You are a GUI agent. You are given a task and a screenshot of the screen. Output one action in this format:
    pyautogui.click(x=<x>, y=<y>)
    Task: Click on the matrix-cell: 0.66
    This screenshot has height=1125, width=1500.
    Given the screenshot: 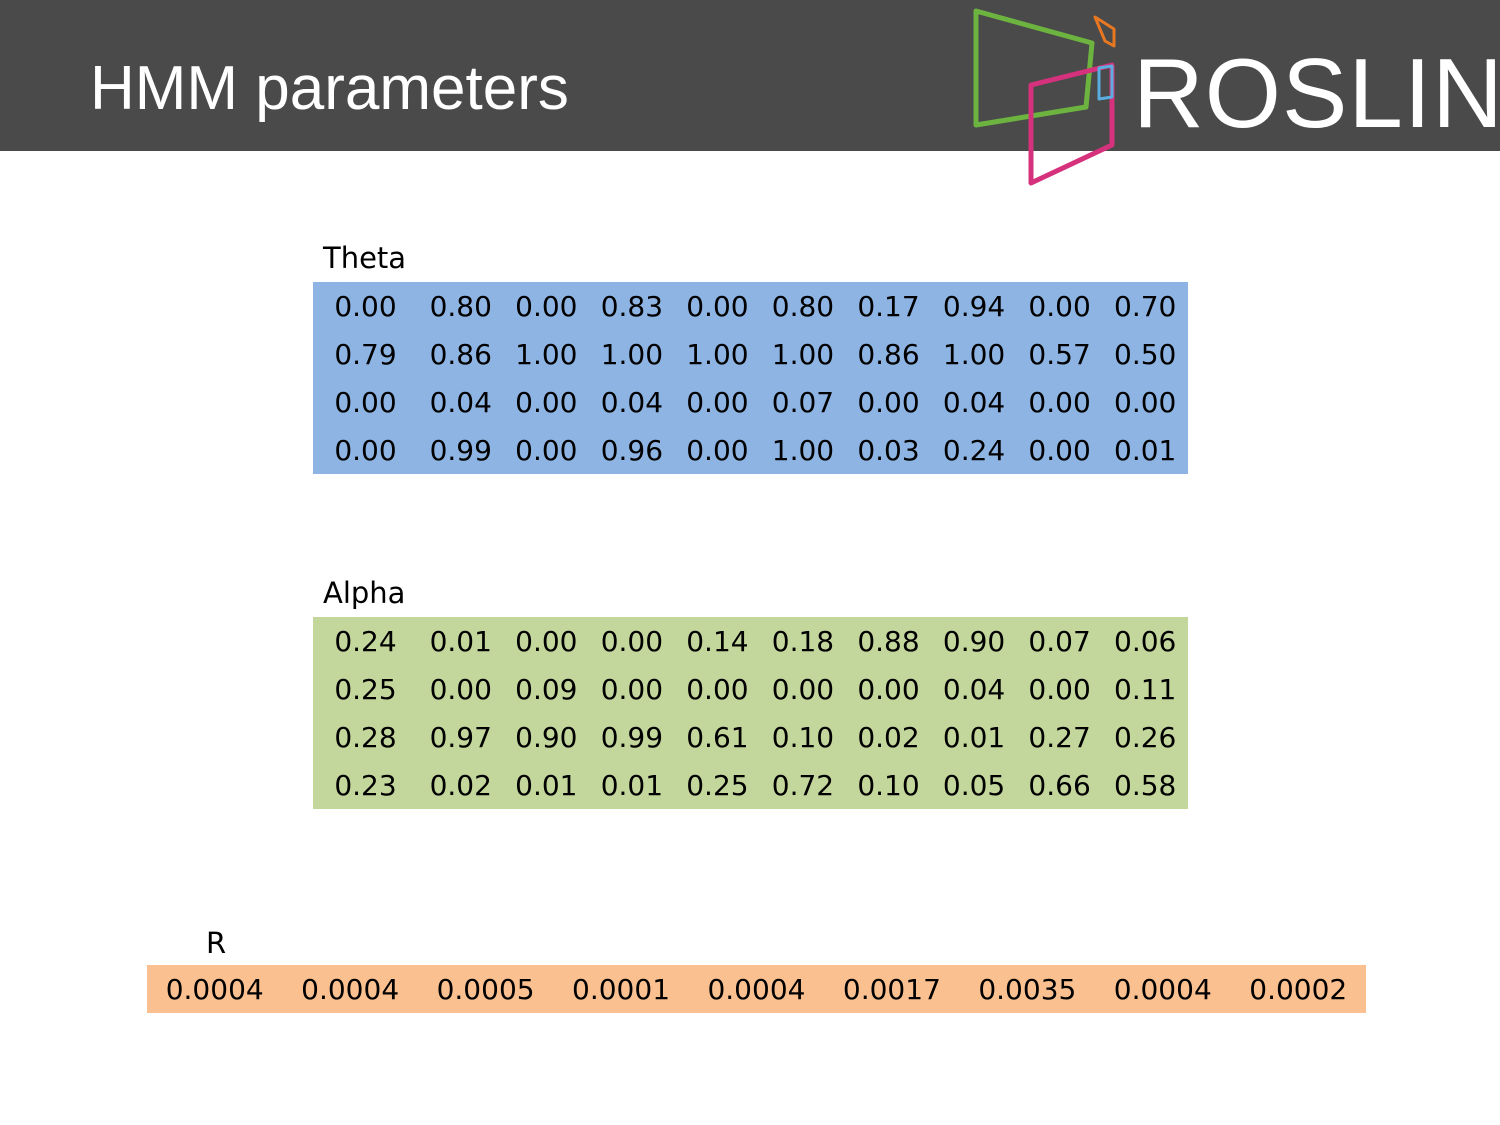 What is the action you would take?
    pyautogui.click(x=1059, y=785)
    